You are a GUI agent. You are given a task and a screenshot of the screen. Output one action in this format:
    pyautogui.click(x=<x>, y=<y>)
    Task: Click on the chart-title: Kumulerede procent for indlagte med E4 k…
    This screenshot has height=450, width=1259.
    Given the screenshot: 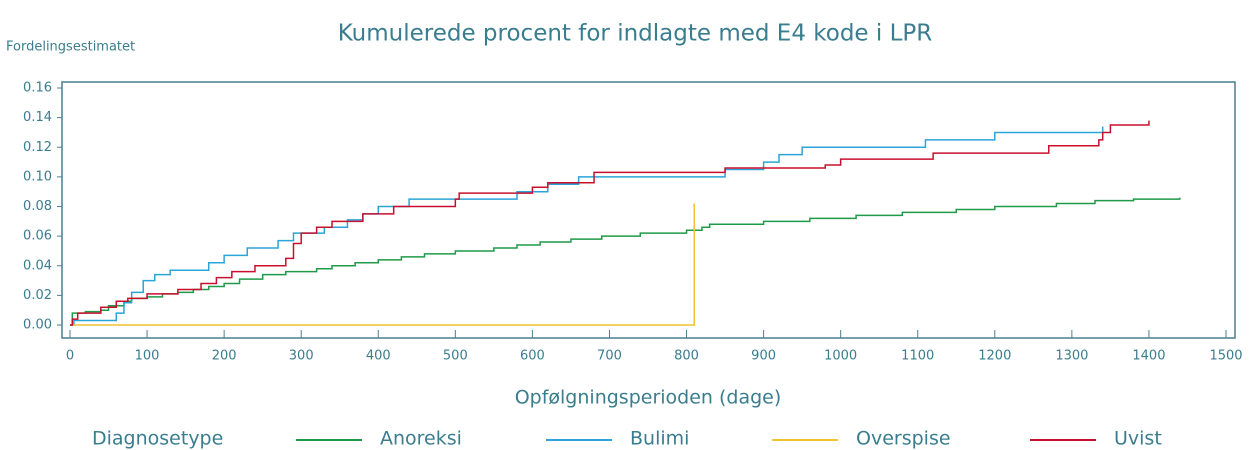 What is the action you would take?
    pyautogui.click(x=635, y=34)
    